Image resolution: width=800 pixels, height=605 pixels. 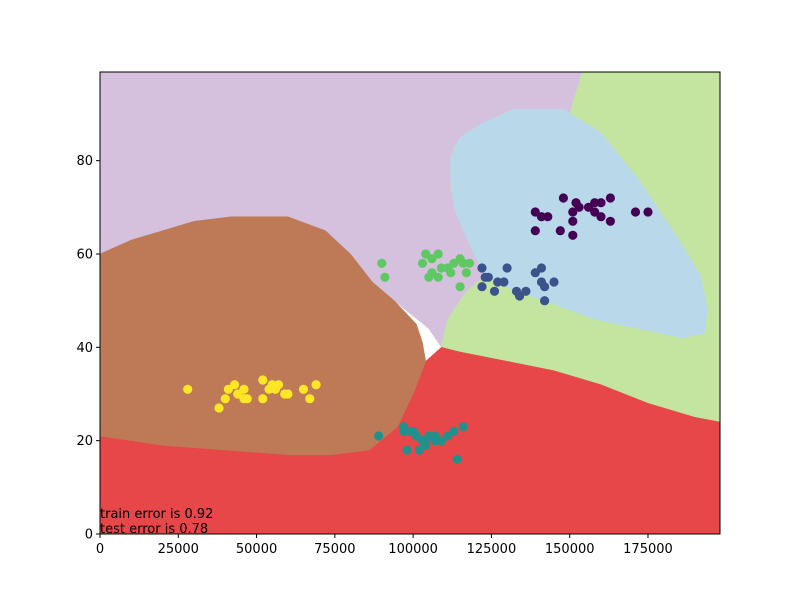 I want to click on x-tick-label: 50000, so click(x=256, y=549).